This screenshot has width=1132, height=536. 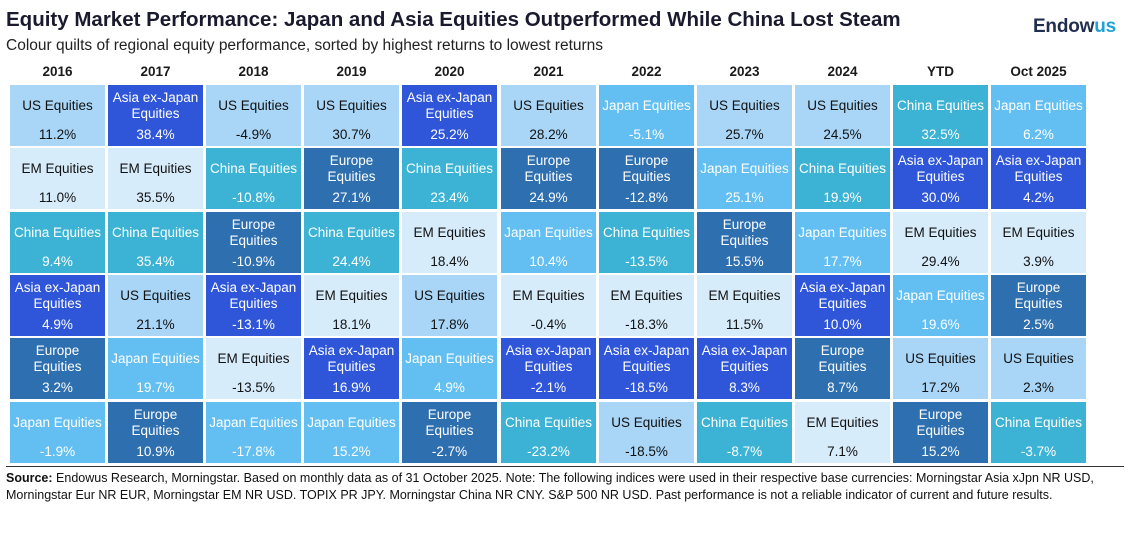 What do you see at coordinates (1038, 71) in the screenshot?
I see `year-label-oct-2025: Oct 2025` at bounding box center [1038, 71].